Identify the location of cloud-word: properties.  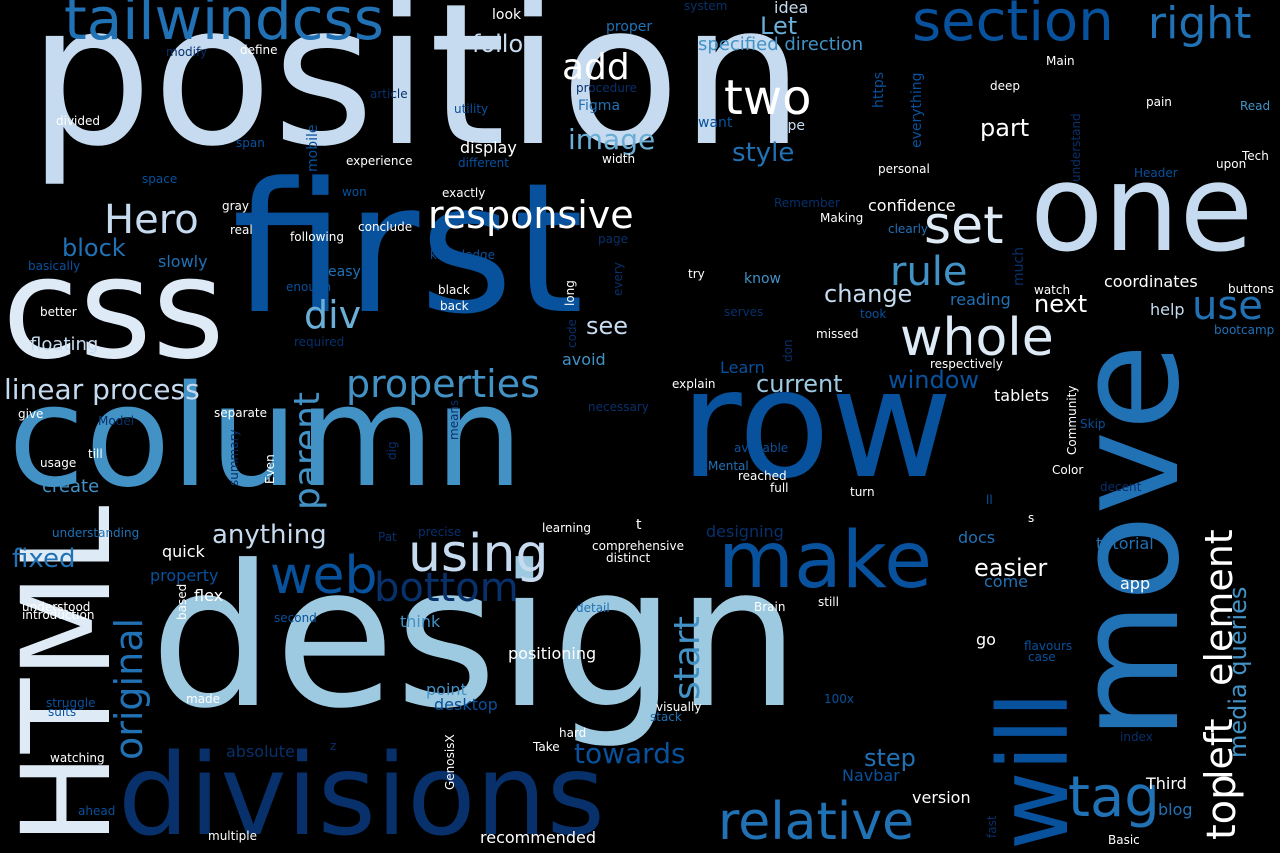
(443, 384).